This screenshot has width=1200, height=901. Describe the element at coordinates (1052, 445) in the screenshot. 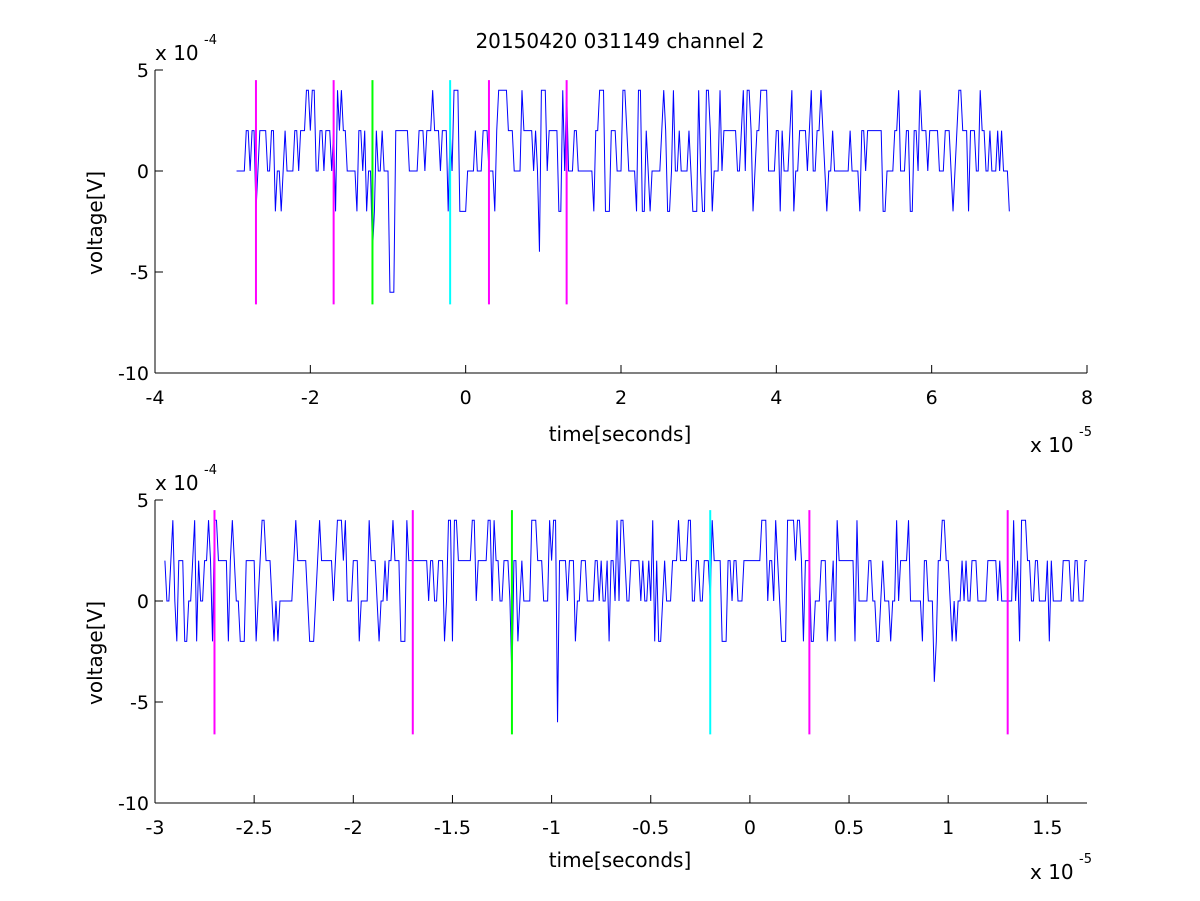

I see `top-x-exponent-base: x 10` at that location.